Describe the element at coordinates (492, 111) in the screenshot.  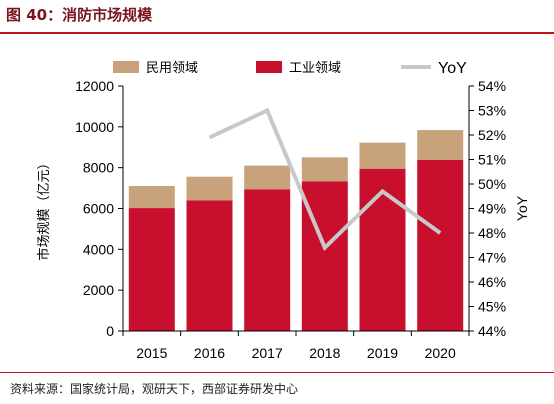
I see `right-tick-label: 53%` at that location.